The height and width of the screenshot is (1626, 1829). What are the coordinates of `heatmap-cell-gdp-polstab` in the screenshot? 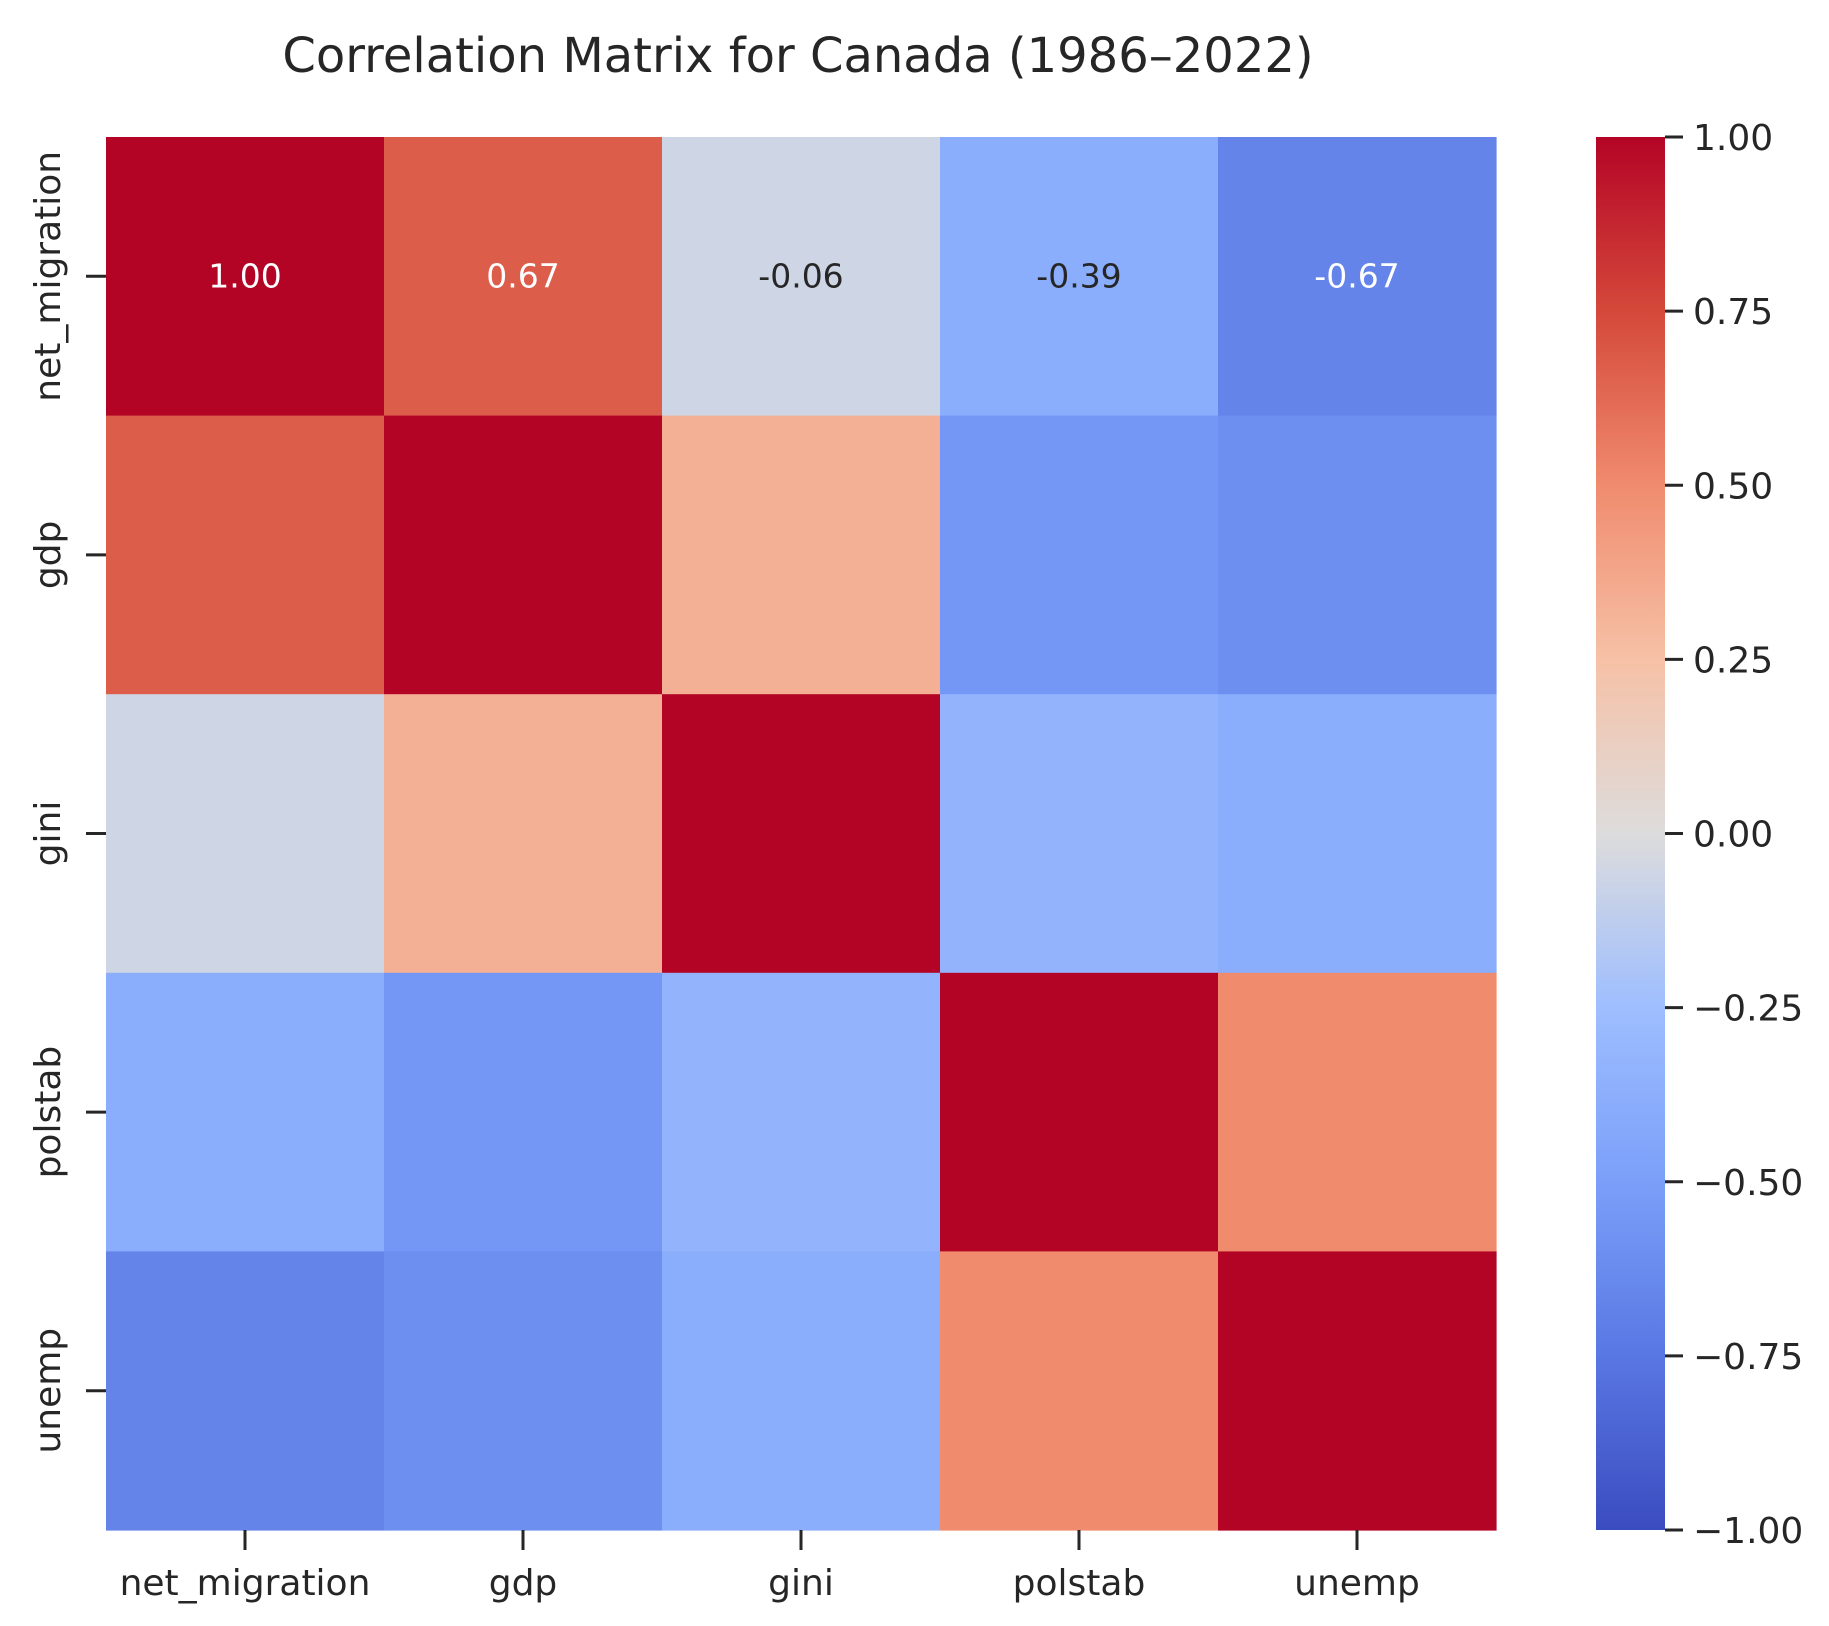 It's located at (1079, 555).